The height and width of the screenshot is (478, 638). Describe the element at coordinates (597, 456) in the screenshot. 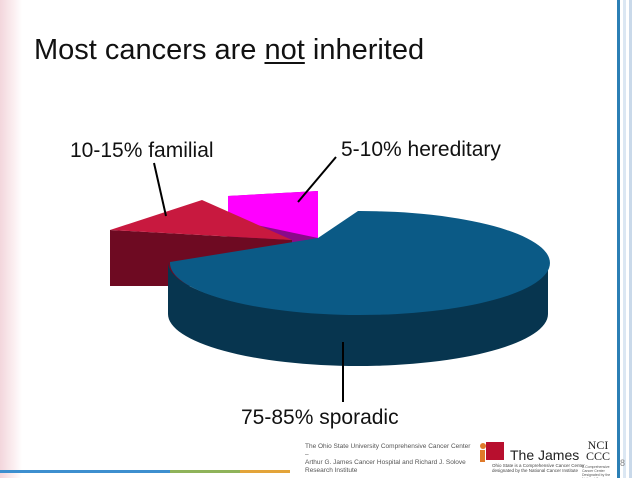

I see `nci-logo-bottom: CCC` at that location.